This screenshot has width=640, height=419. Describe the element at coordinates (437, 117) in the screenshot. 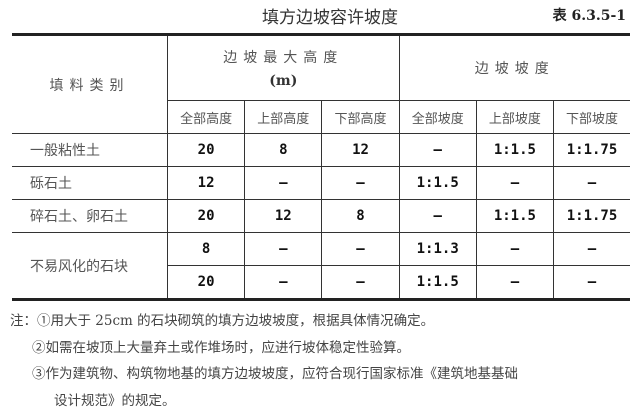

I see `subheader: 全部坡度` at that location.